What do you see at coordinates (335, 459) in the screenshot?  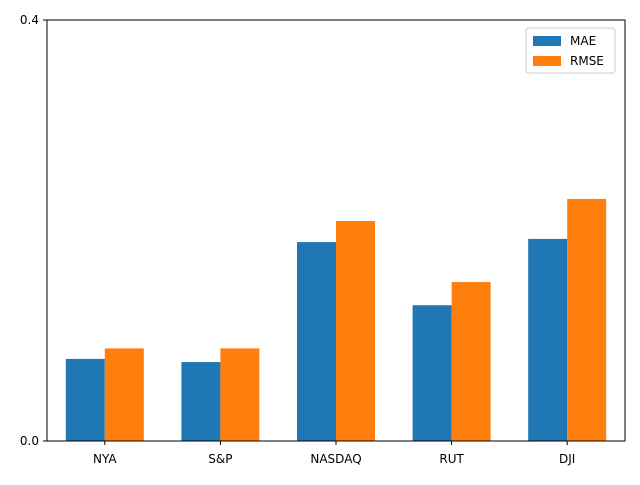 I see `x-tick-label: NASDAQ` at bounding box center [335, 459].